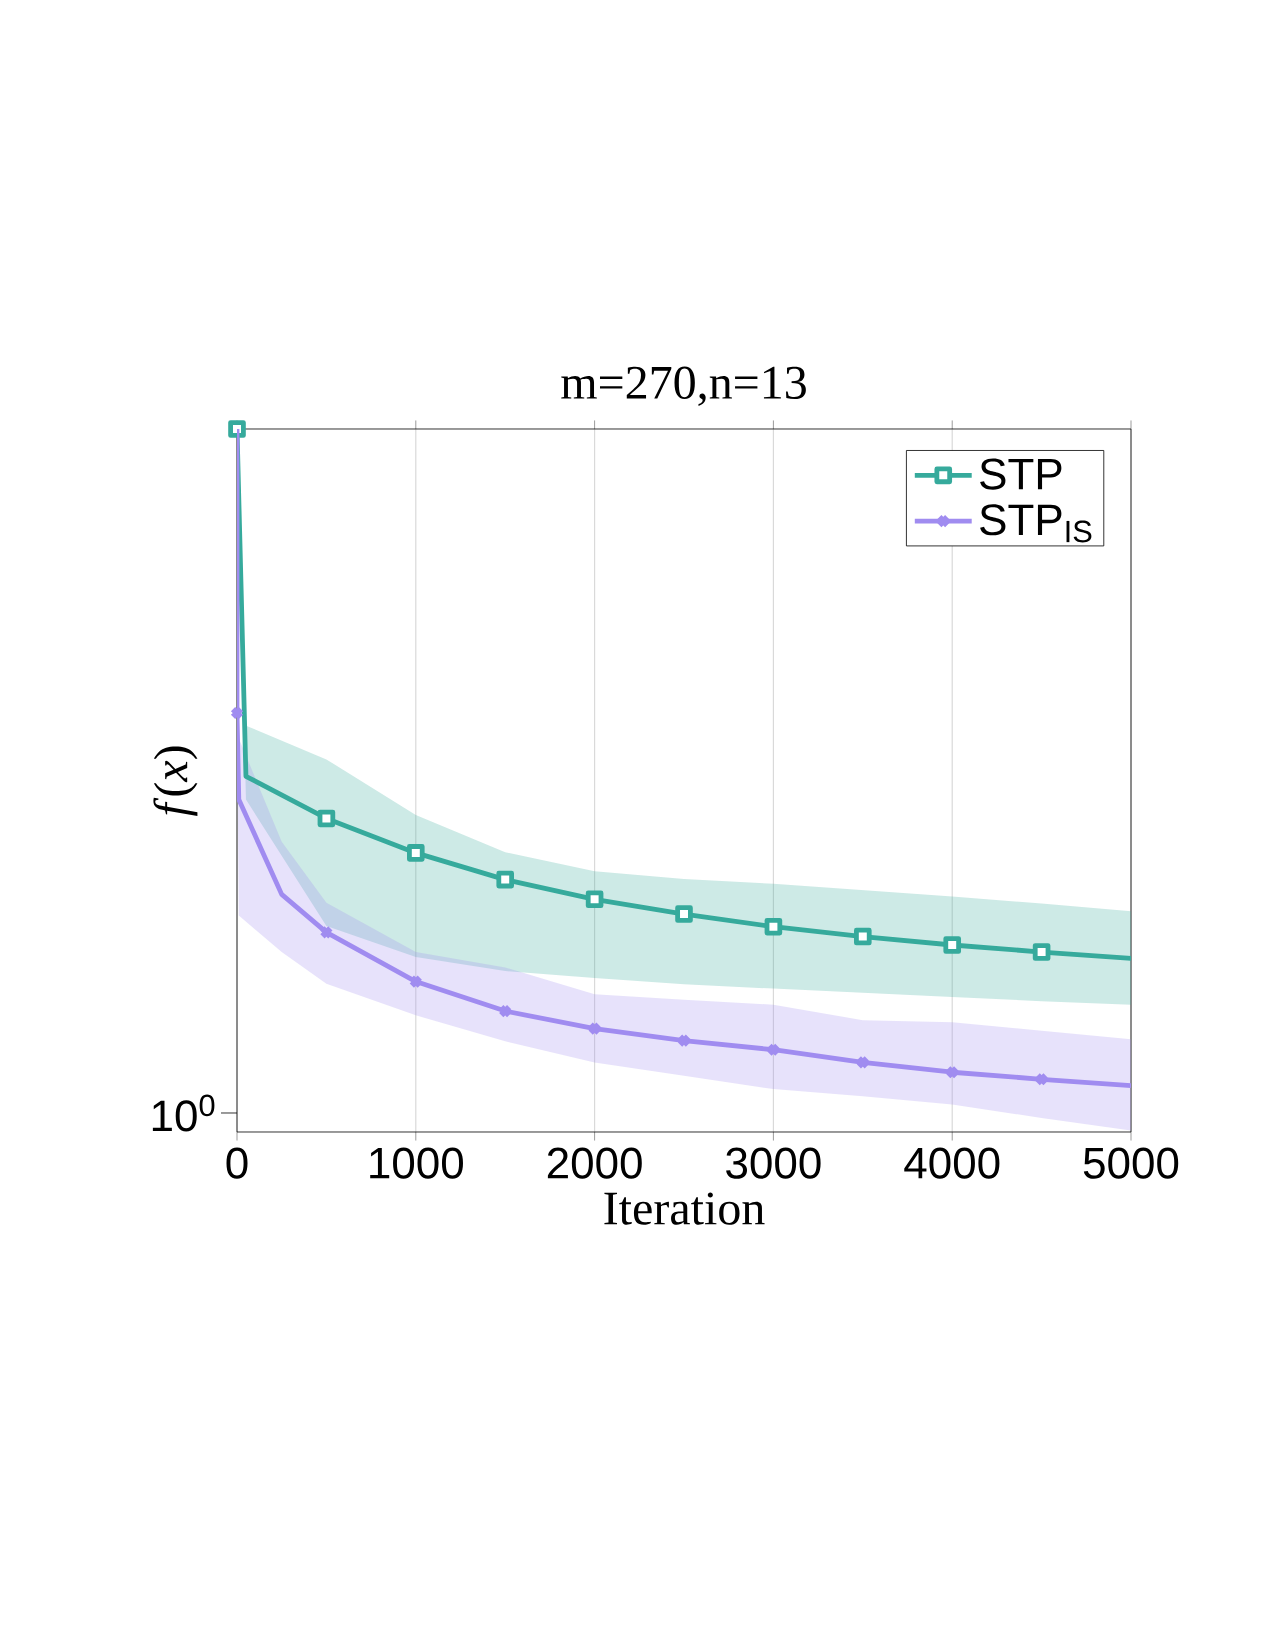 This screenshot has width=1275, height=1650. Describe the element at coordinates (416, 1163) in the screenshot. I see `x-tick-label: 1000` at that location.